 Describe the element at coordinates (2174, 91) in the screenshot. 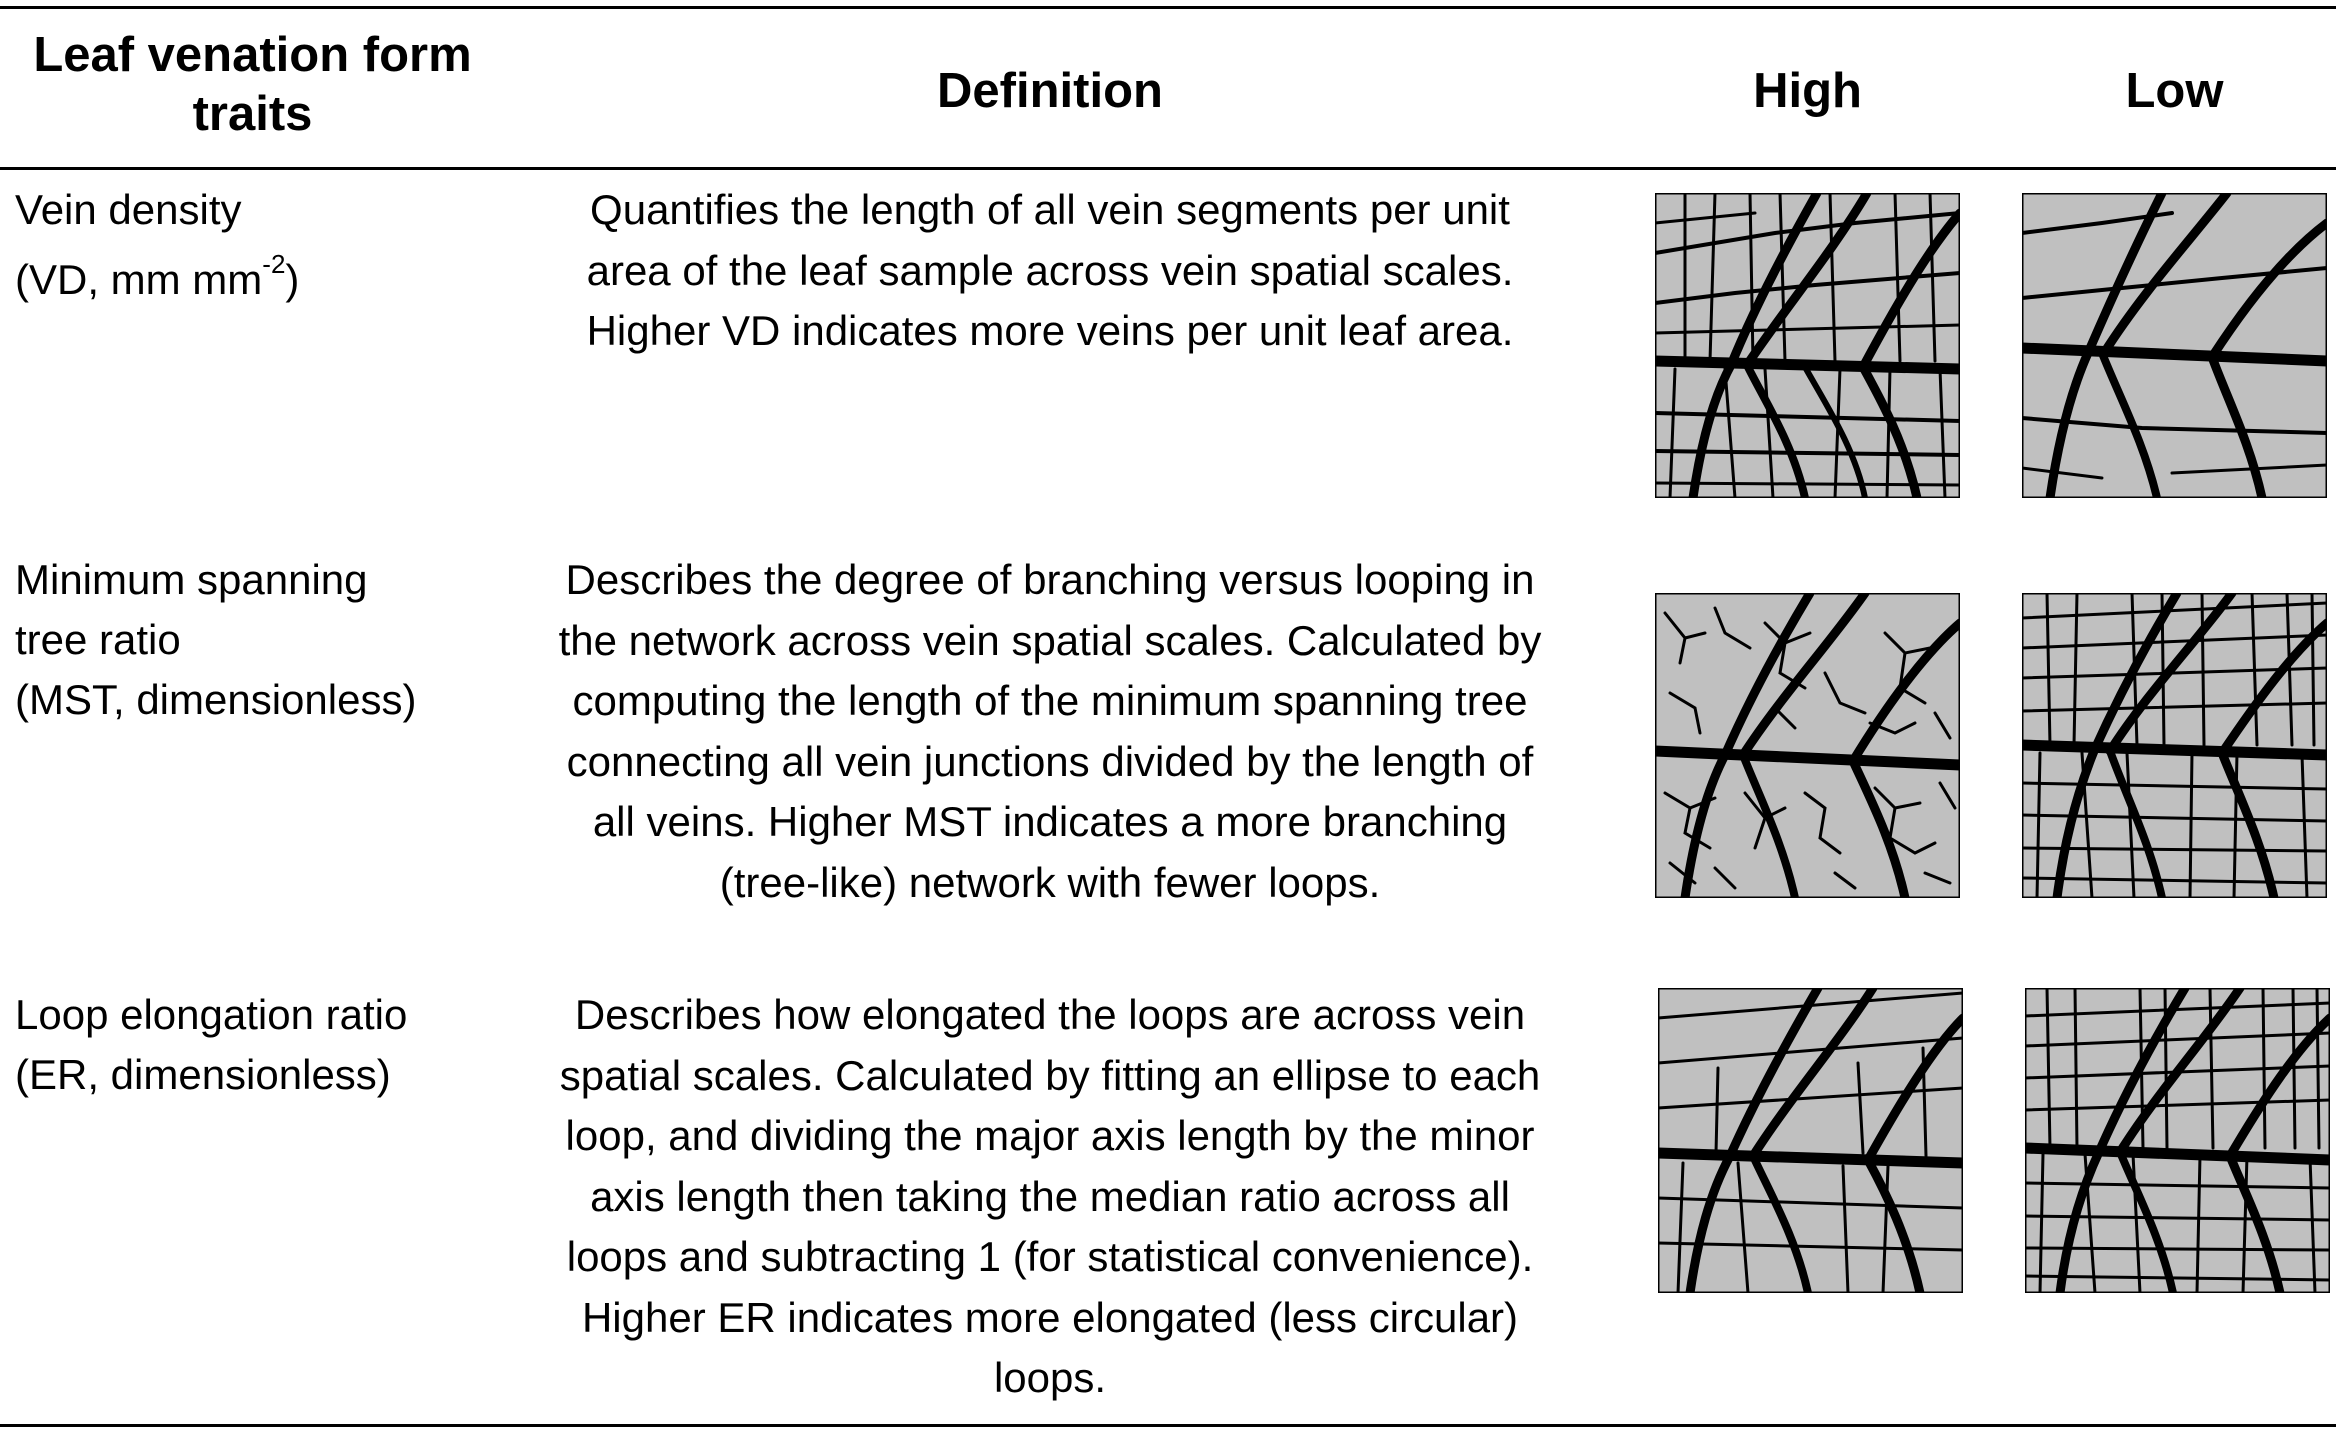

I see `header-low: Low` at that location.